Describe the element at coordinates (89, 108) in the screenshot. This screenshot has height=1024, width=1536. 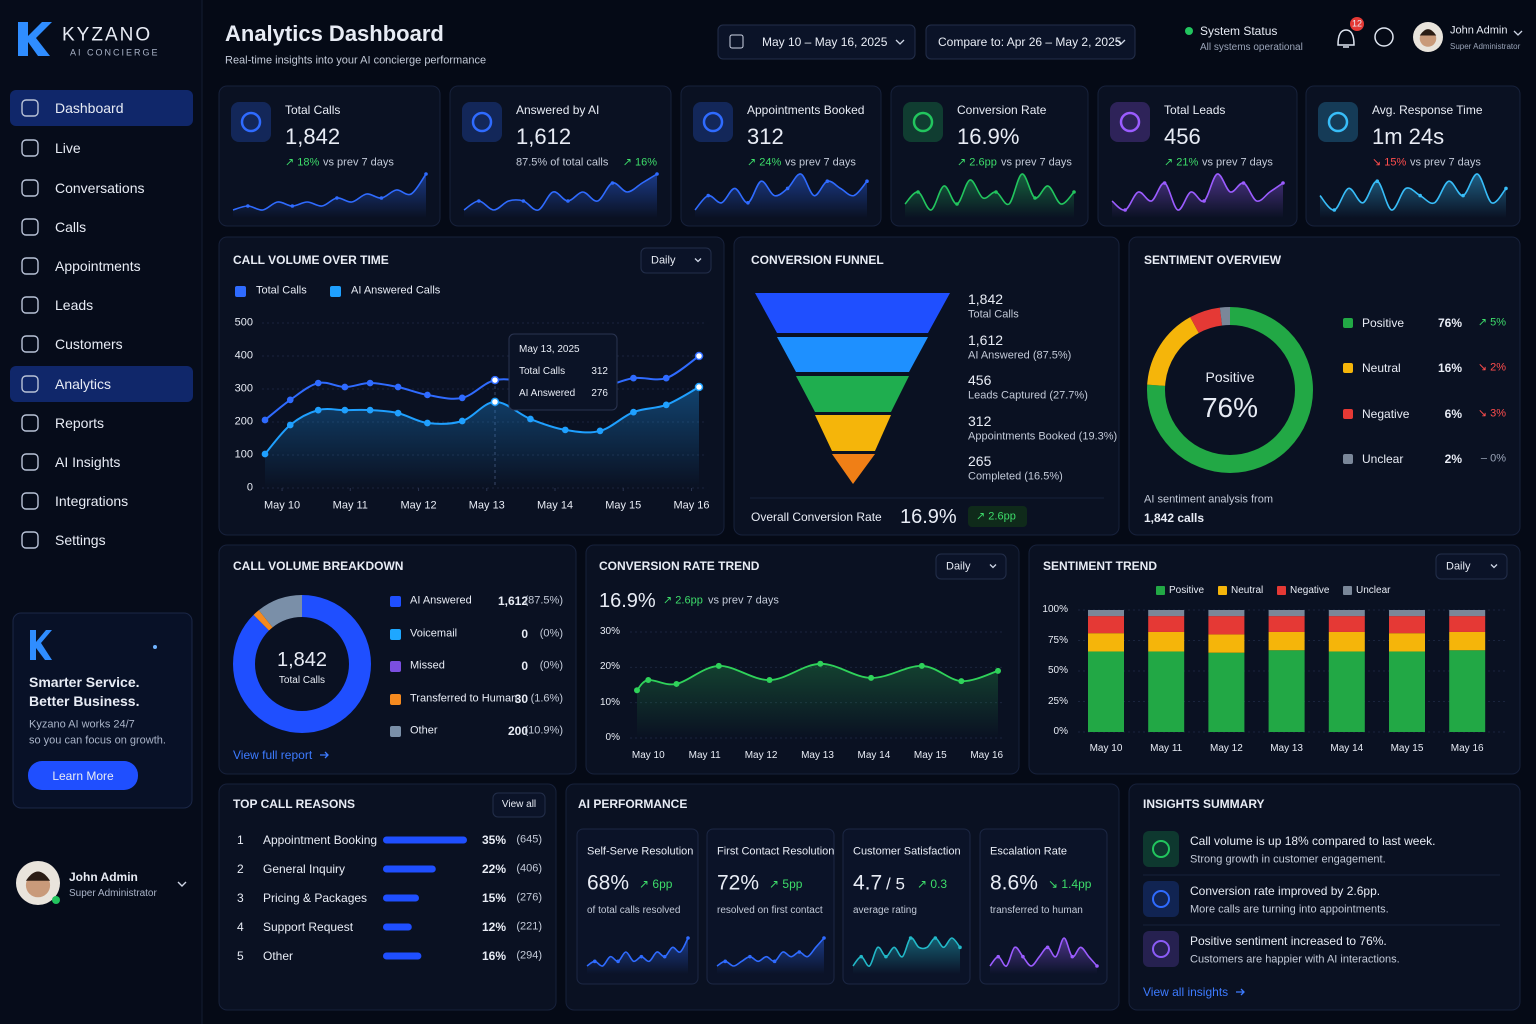
I see `nav-item: Dashboard` at that location.